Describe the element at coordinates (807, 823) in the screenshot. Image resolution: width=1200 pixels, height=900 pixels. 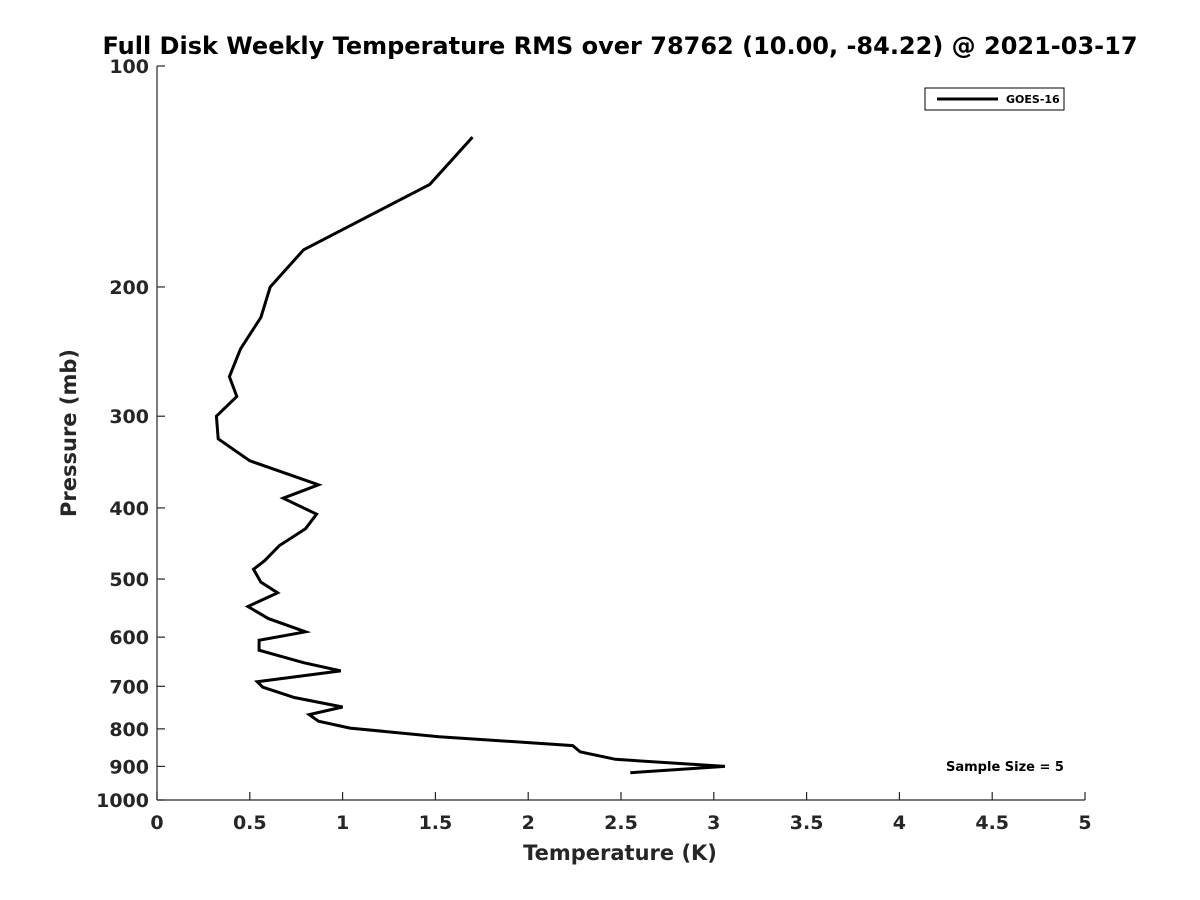
I see `x-tick-label: 3.5` at that location.